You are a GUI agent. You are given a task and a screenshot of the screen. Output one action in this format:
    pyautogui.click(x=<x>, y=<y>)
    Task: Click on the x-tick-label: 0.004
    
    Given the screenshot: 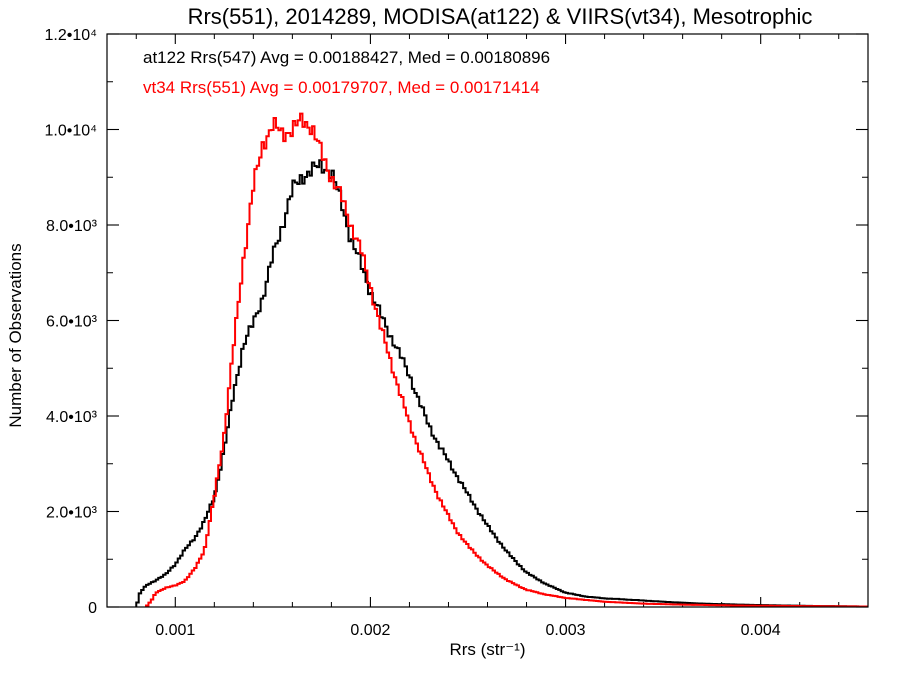 What is the action you would take?
    pyautogui.click(x=761, y=630)
    